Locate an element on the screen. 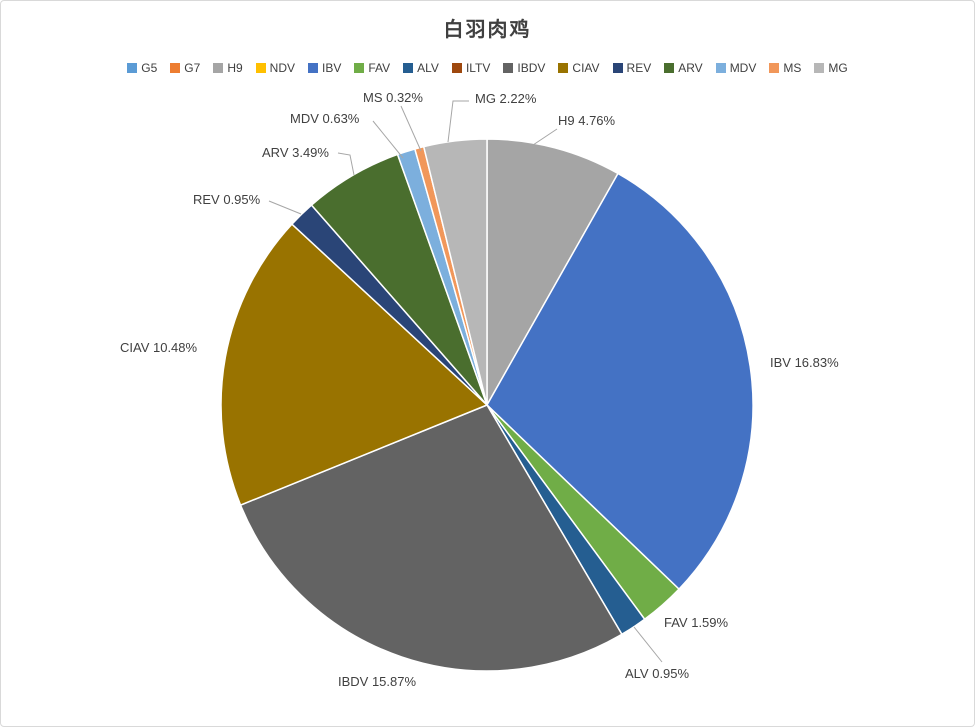  legend-label-G5: G5 is located at coordinates (149, 68).